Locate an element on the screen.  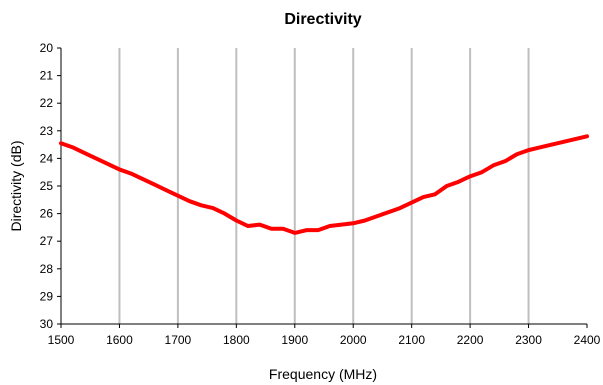
x-tick-label: 2000 is located at coordinates (353, 340).